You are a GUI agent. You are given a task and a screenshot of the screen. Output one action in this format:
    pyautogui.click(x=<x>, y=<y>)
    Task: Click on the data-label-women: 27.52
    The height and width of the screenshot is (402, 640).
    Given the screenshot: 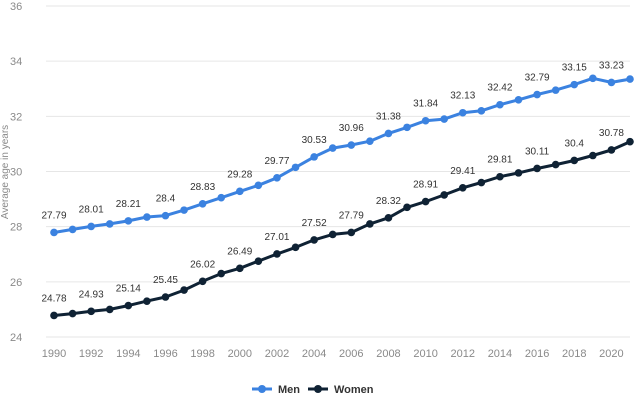 What is the action you would take?
    pyautogui.click(x=314, y=223)
    